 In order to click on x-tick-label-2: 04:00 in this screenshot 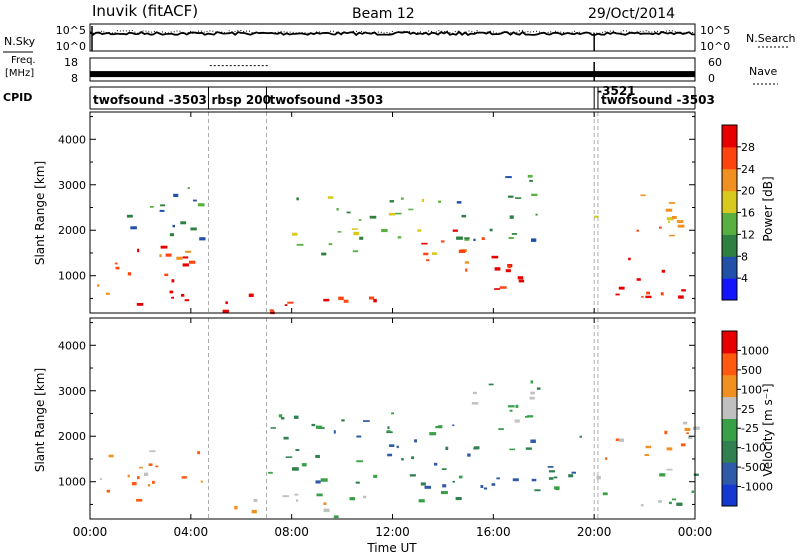, I will do `click(191, 532)`.